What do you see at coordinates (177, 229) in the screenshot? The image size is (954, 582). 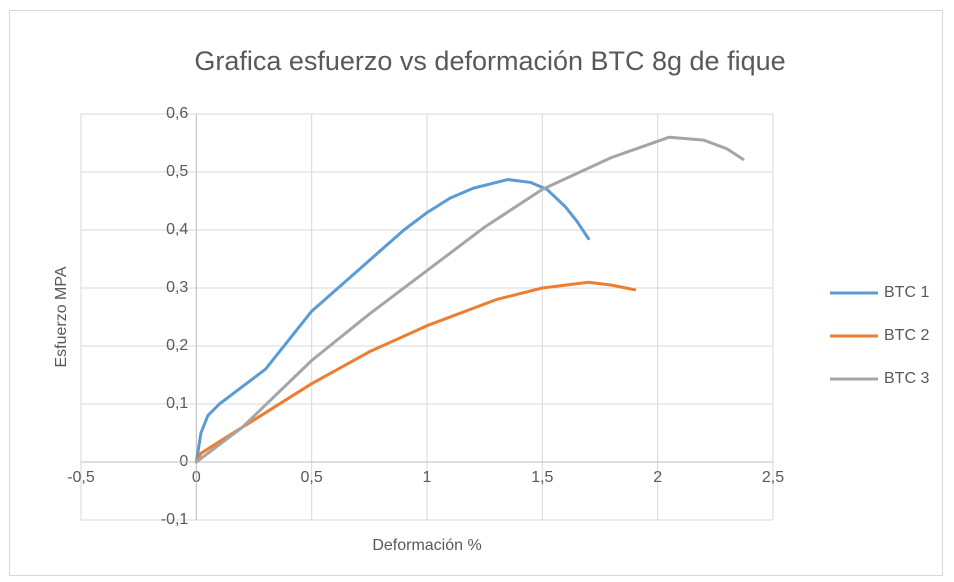 I see `y-tick-label: 0,4` at bounding box center [177, 229].